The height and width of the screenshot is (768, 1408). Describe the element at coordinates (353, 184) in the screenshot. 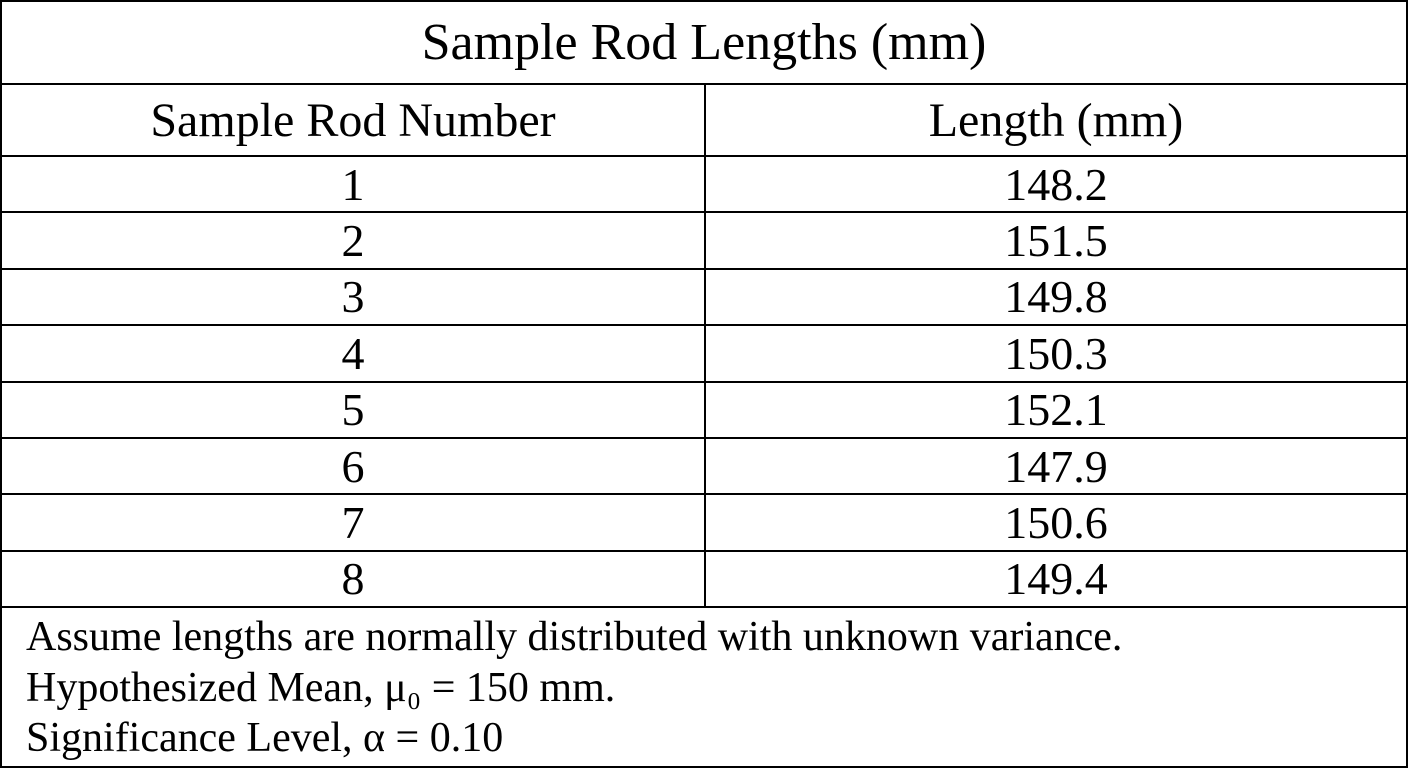

I see `table-cell: 1` at that location.